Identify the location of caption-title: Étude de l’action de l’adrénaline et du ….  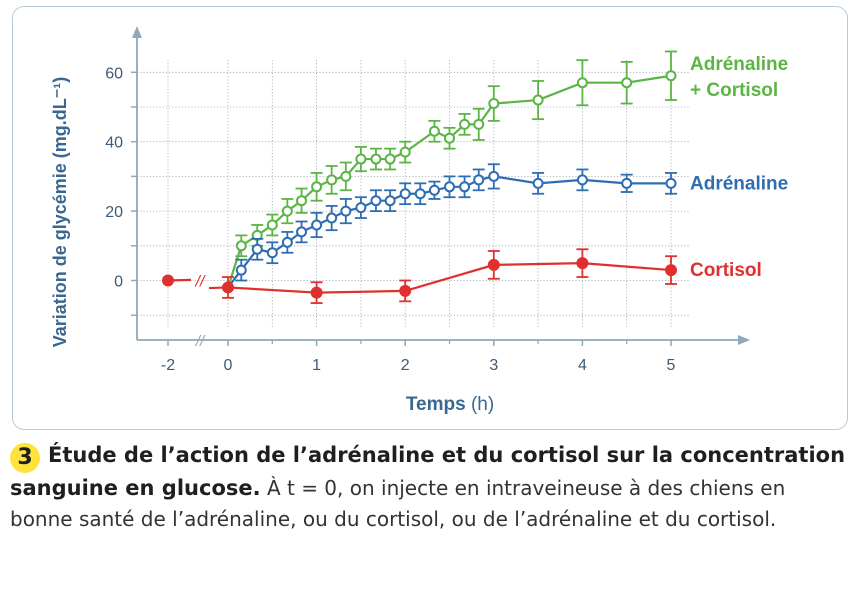
(428, 471).